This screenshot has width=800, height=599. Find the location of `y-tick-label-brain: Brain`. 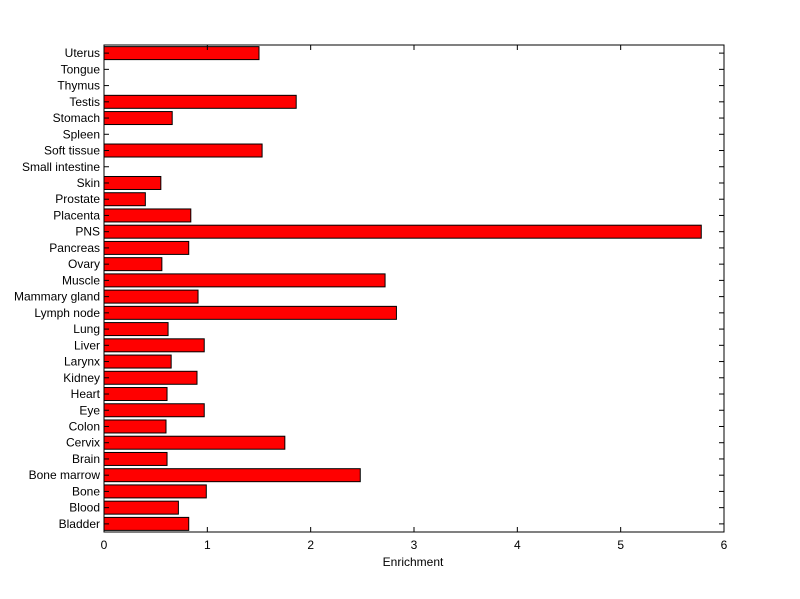

y-tick-label-brain: Brain is located at coordinates (86, 459).